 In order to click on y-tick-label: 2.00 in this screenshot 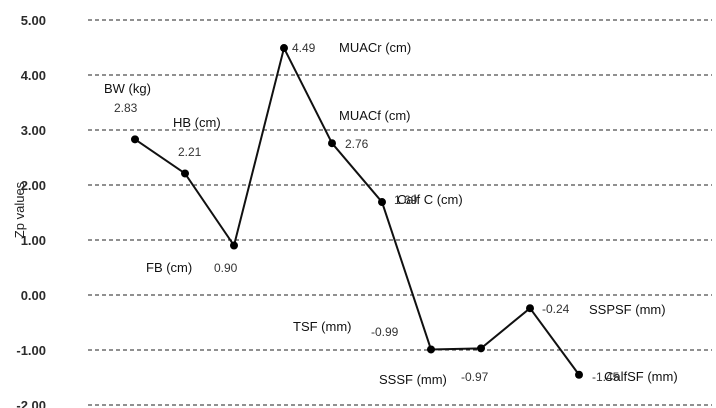, I will do `click(33, 185)`.